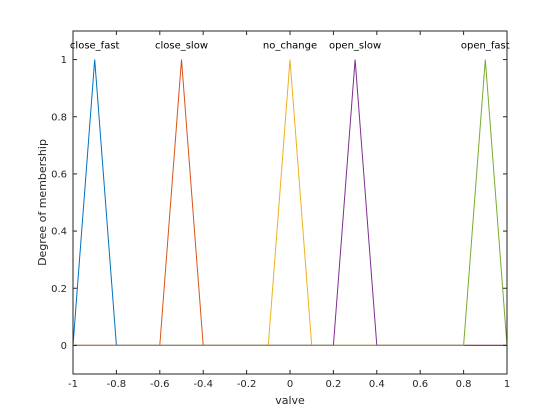 The width and height of the screenshot is (560, 420). I want to click on y-tick-label: 1, so click(64, 60).